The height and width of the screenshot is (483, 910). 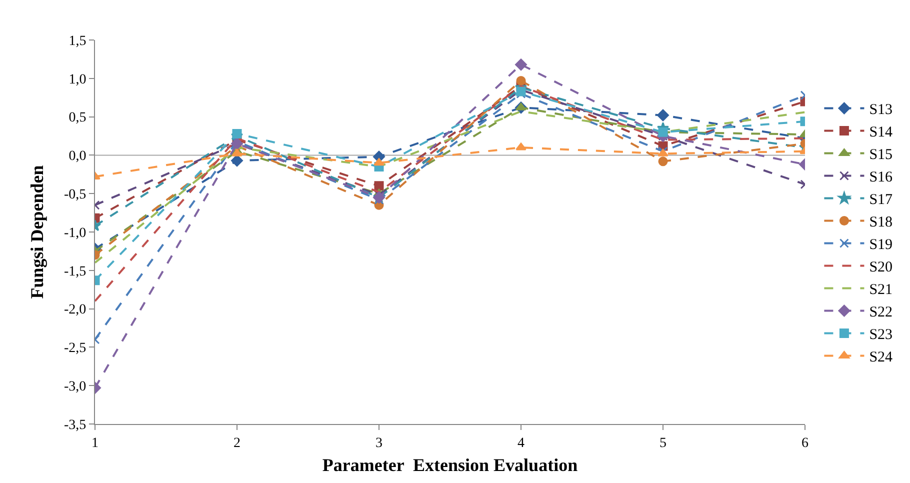 What do you see at coordinates (881, 358) in the screenshot?
I see `legend-label: S24` at bounding box center [881, 358].